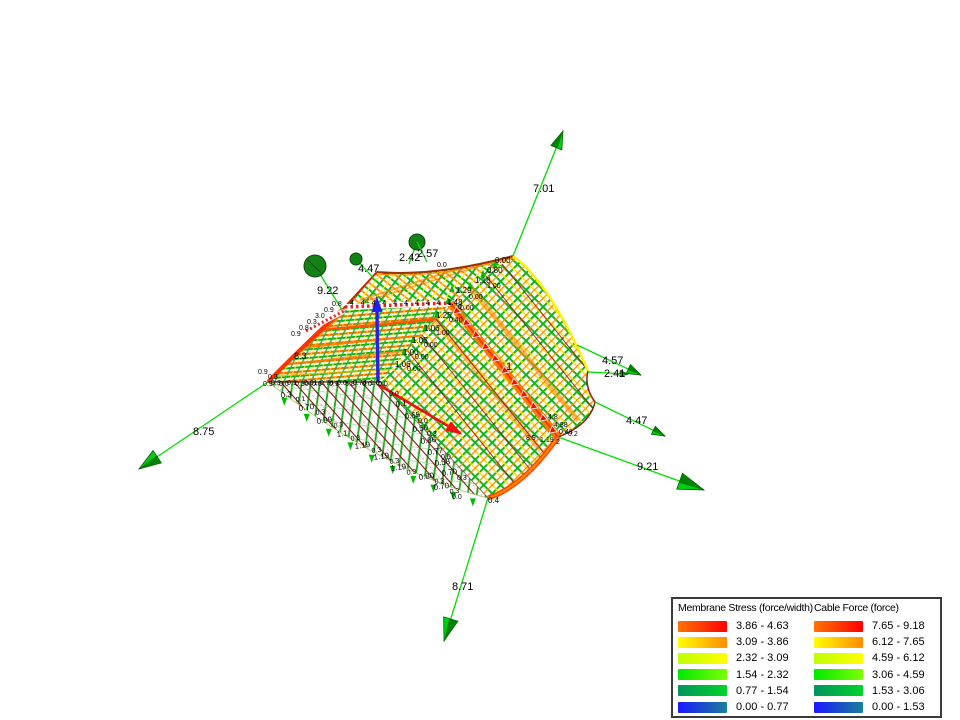 The height and width of the screenshot is (720, 960). What do you see at coordinates (412, 415) in the screenshot?
I see `mesh-value-label: 0.65` at bounding box center [412, 415].